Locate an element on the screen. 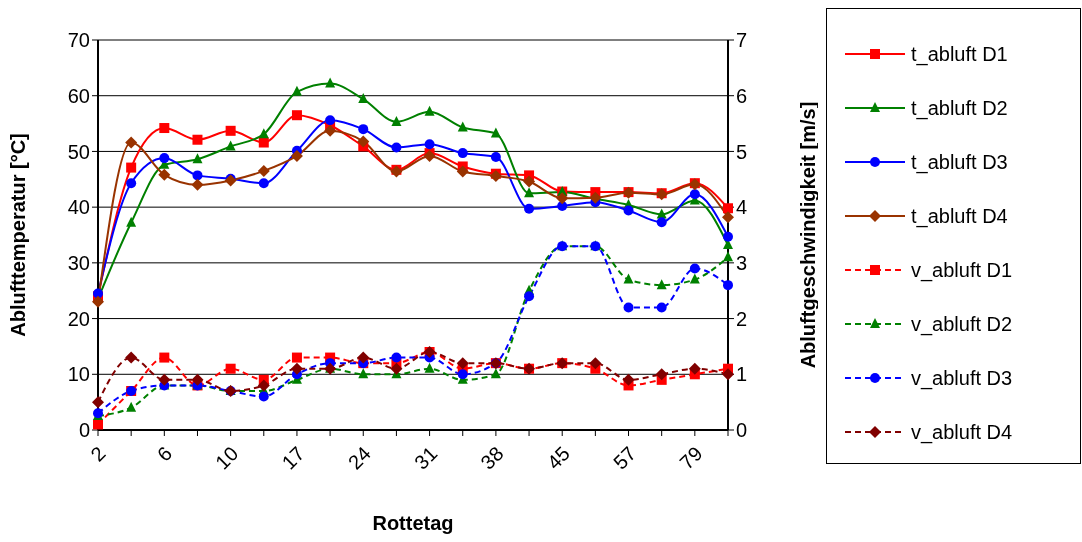  y-tick-label: 0 is located at coordinates (84, 430).